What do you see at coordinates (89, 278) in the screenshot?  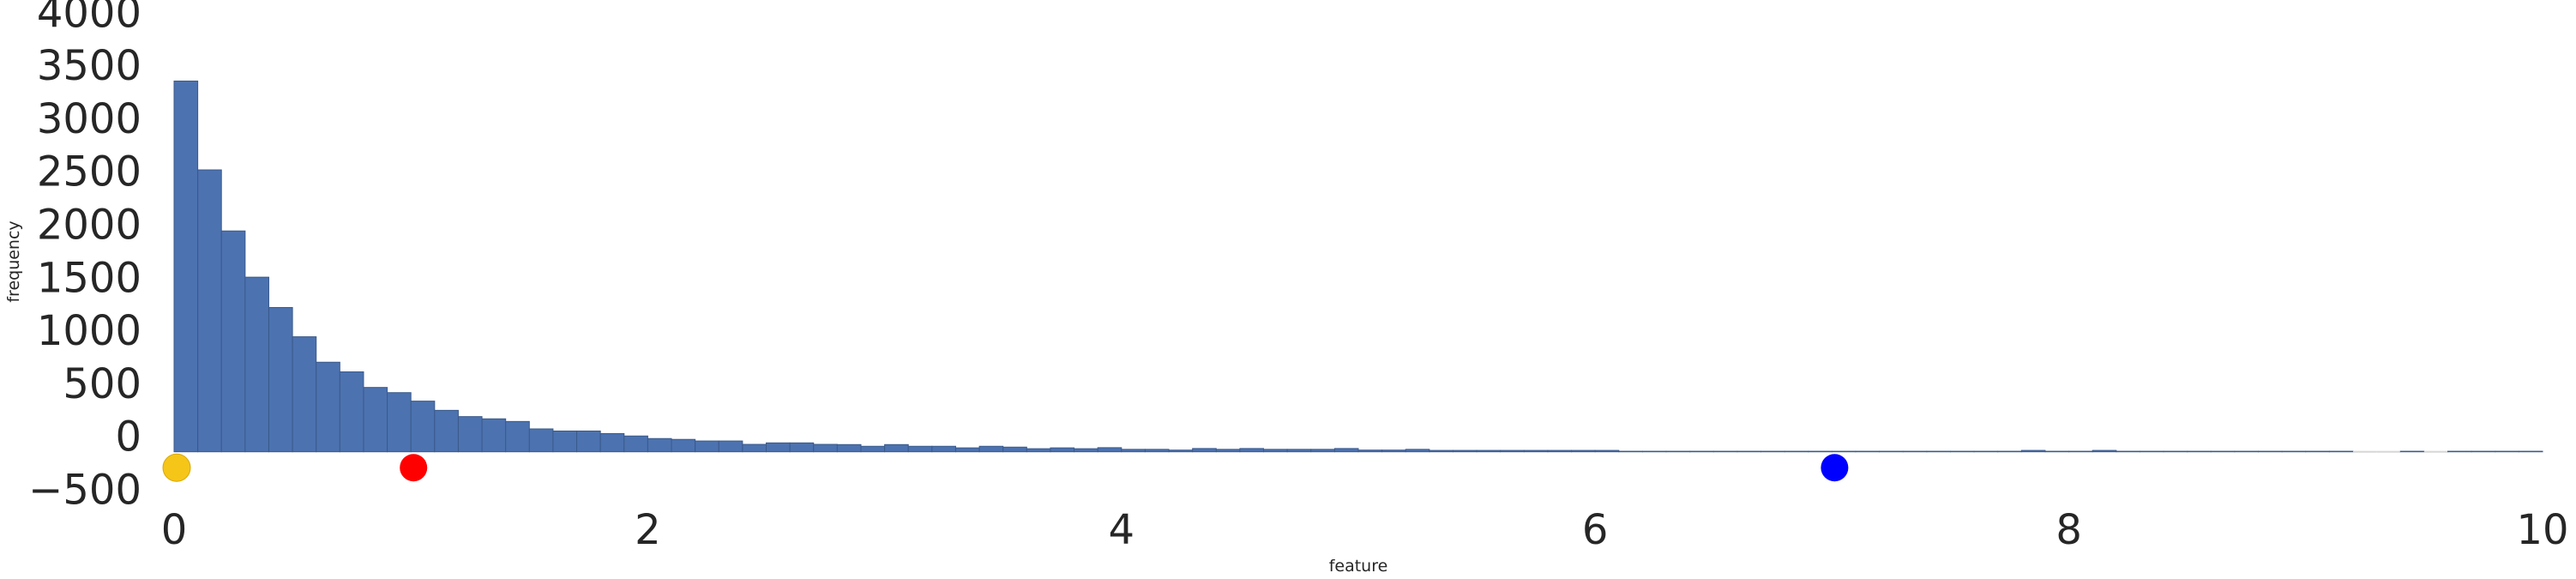 I see `y-tick-label: 1500` at bounding box center [89, 278].